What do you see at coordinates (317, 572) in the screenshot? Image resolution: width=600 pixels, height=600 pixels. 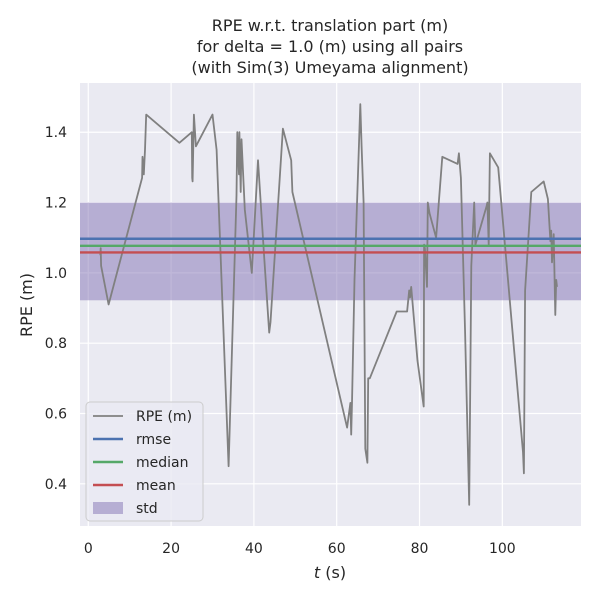 I see `x-axis-label-italic: t` at bounding box center [317, 572].